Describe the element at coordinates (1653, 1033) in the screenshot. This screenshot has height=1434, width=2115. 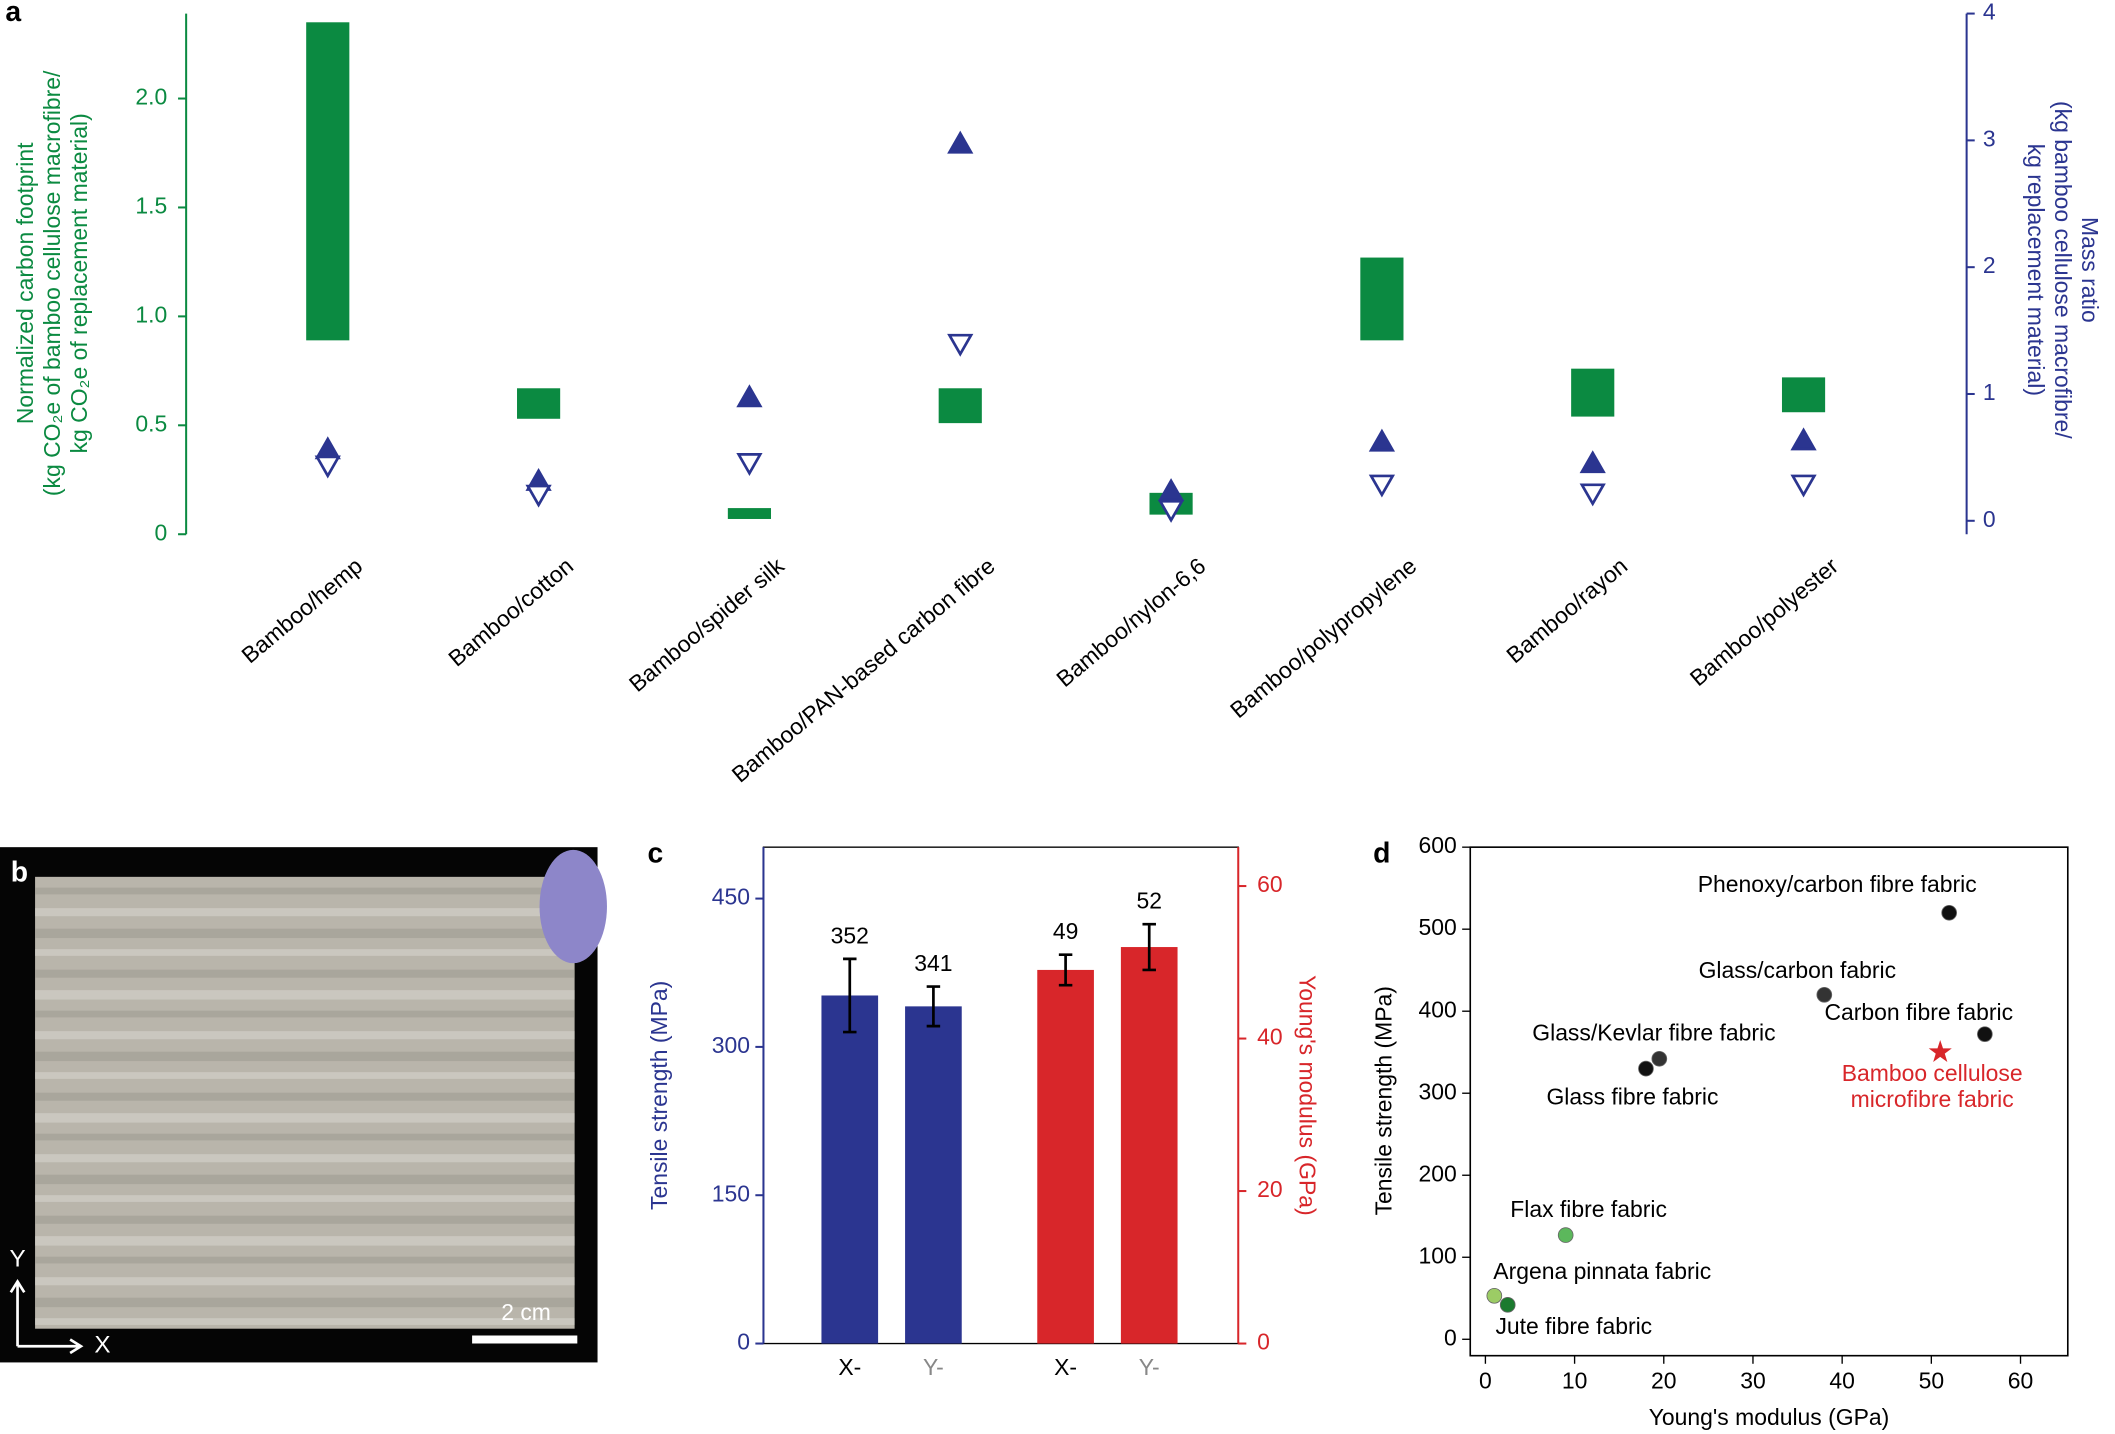
I see `point-label: Glass/Kevlar fibre fabric` at that location.